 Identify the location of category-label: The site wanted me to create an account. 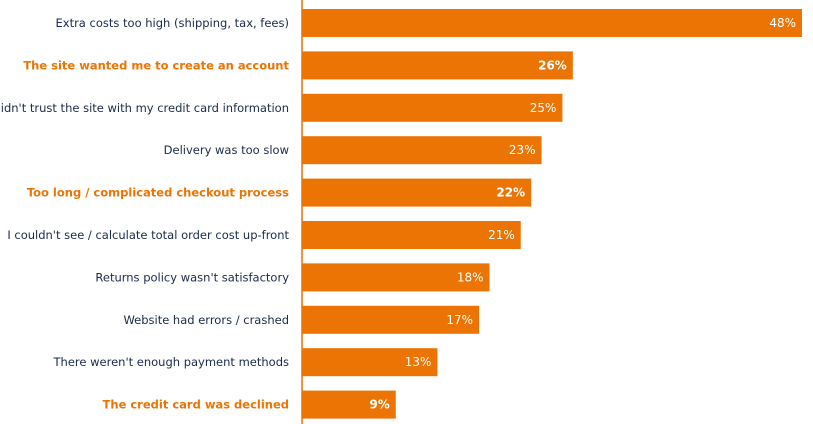
(156, 65).